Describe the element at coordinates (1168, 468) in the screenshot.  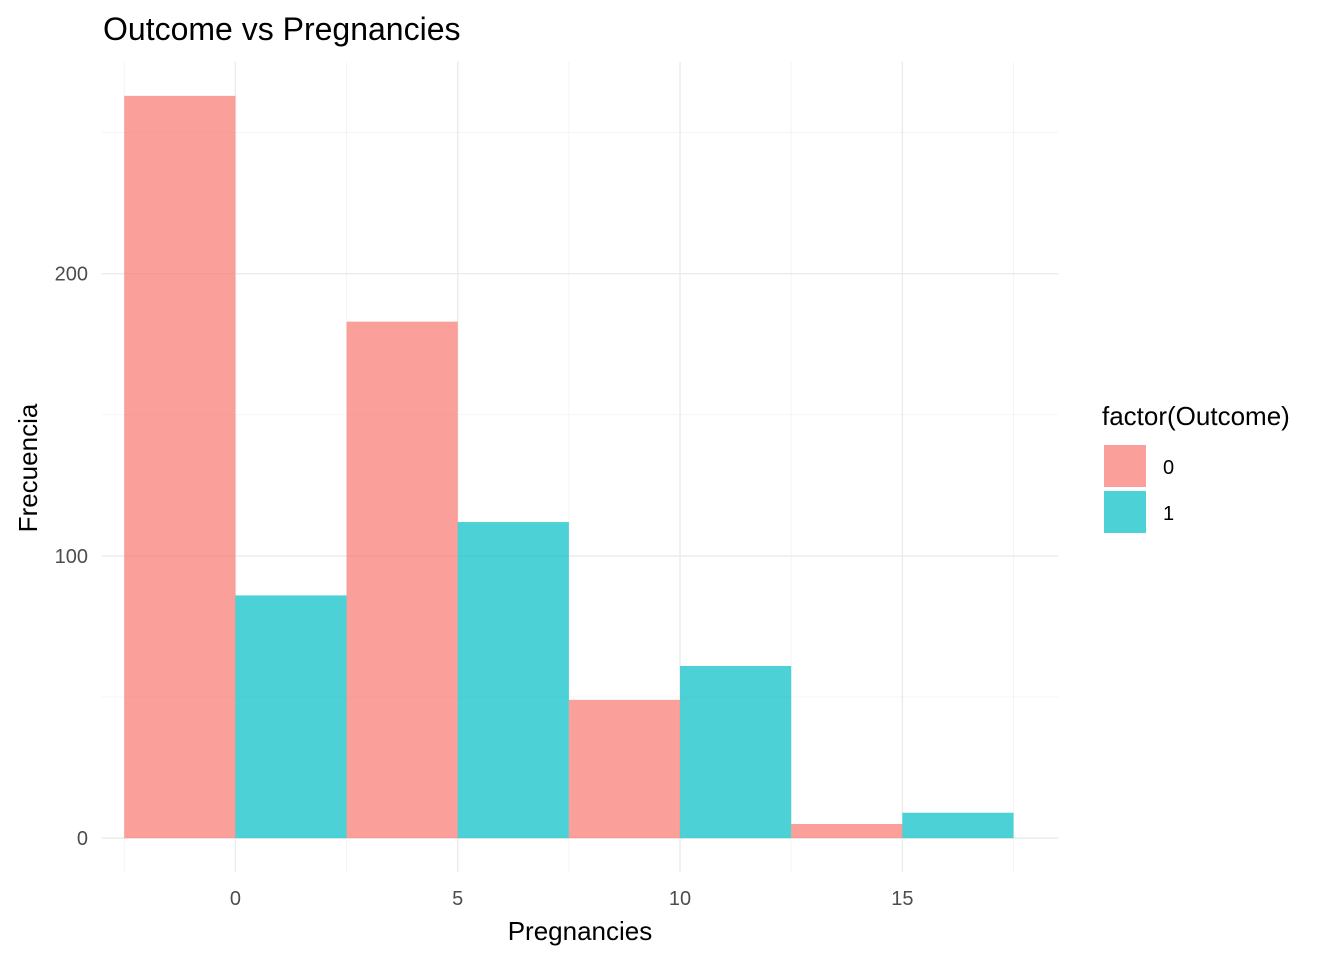
I see `legend-label-0: 0` at that location.